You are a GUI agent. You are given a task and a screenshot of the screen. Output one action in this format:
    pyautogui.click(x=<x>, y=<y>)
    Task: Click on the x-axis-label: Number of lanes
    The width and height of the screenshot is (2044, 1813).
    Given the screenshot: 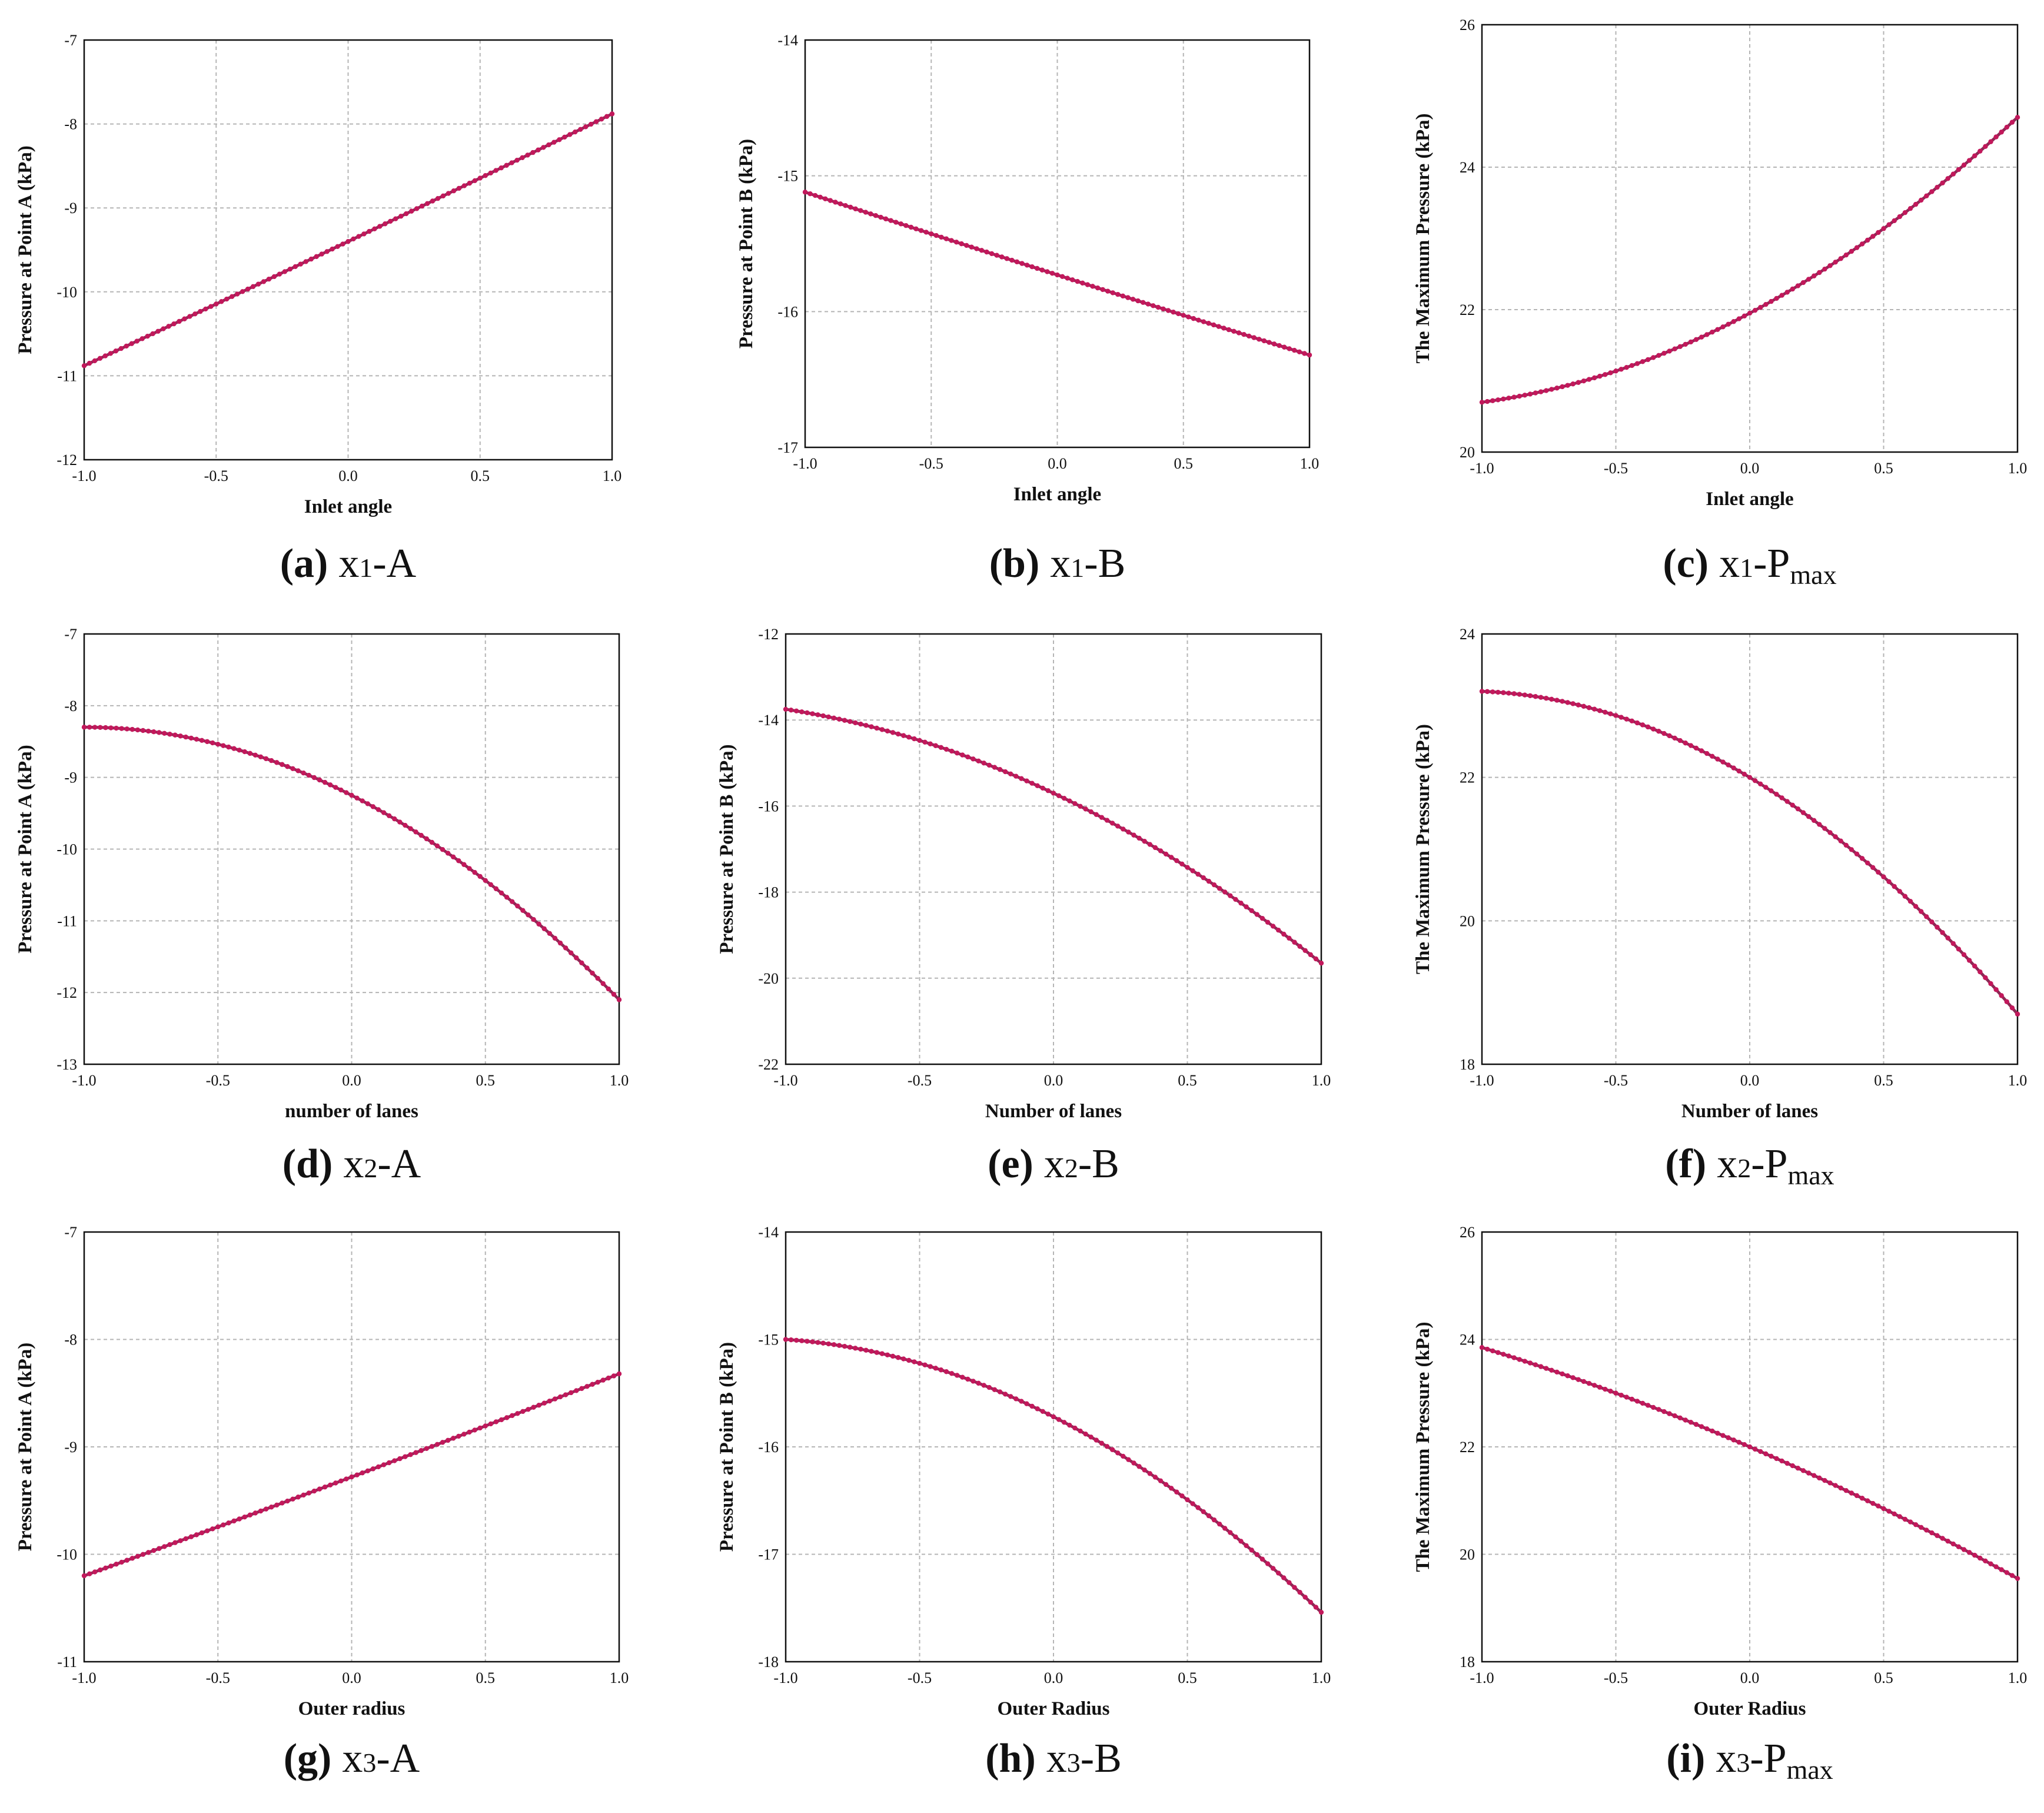 What is the action you would take?
    pyautogui.click(x=1053, y=1111)
    